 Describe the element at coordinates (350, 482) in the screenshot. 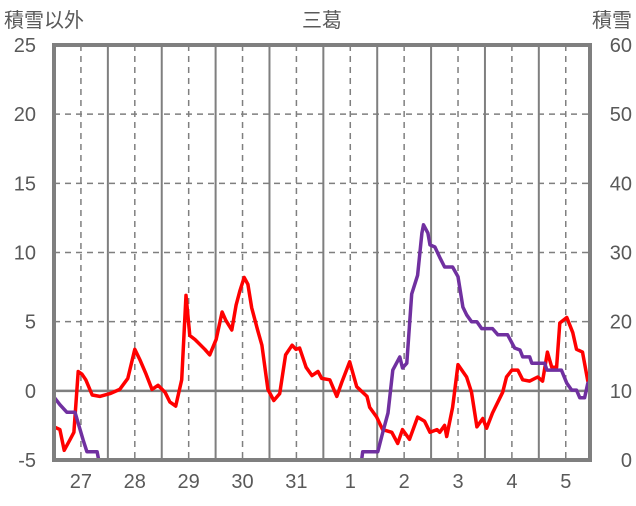

I see `x-tick-label: 1` at that location.